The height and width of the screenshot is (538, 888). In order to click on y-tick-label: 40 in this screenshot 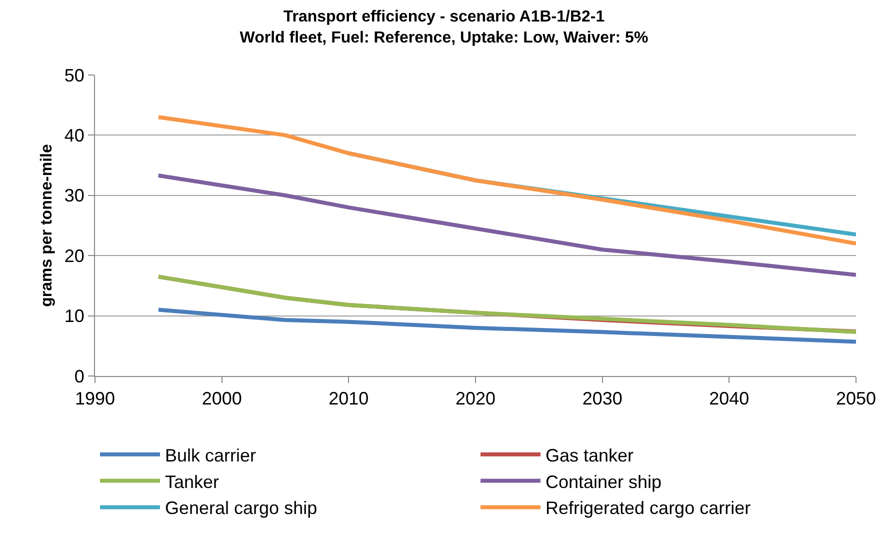, I will do `click(74, 136)`.